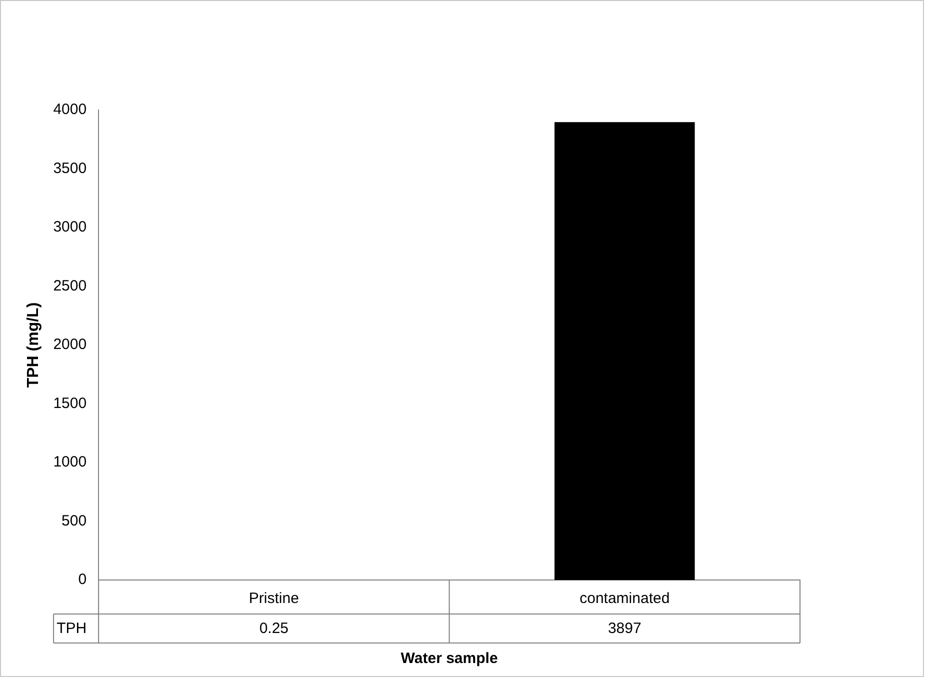 This screenshot has height=678, width=925. What do you see at coordinates (74, 521) in the screenshot?
I see `y-tick-label: 500` at bounding box center [74, 521].